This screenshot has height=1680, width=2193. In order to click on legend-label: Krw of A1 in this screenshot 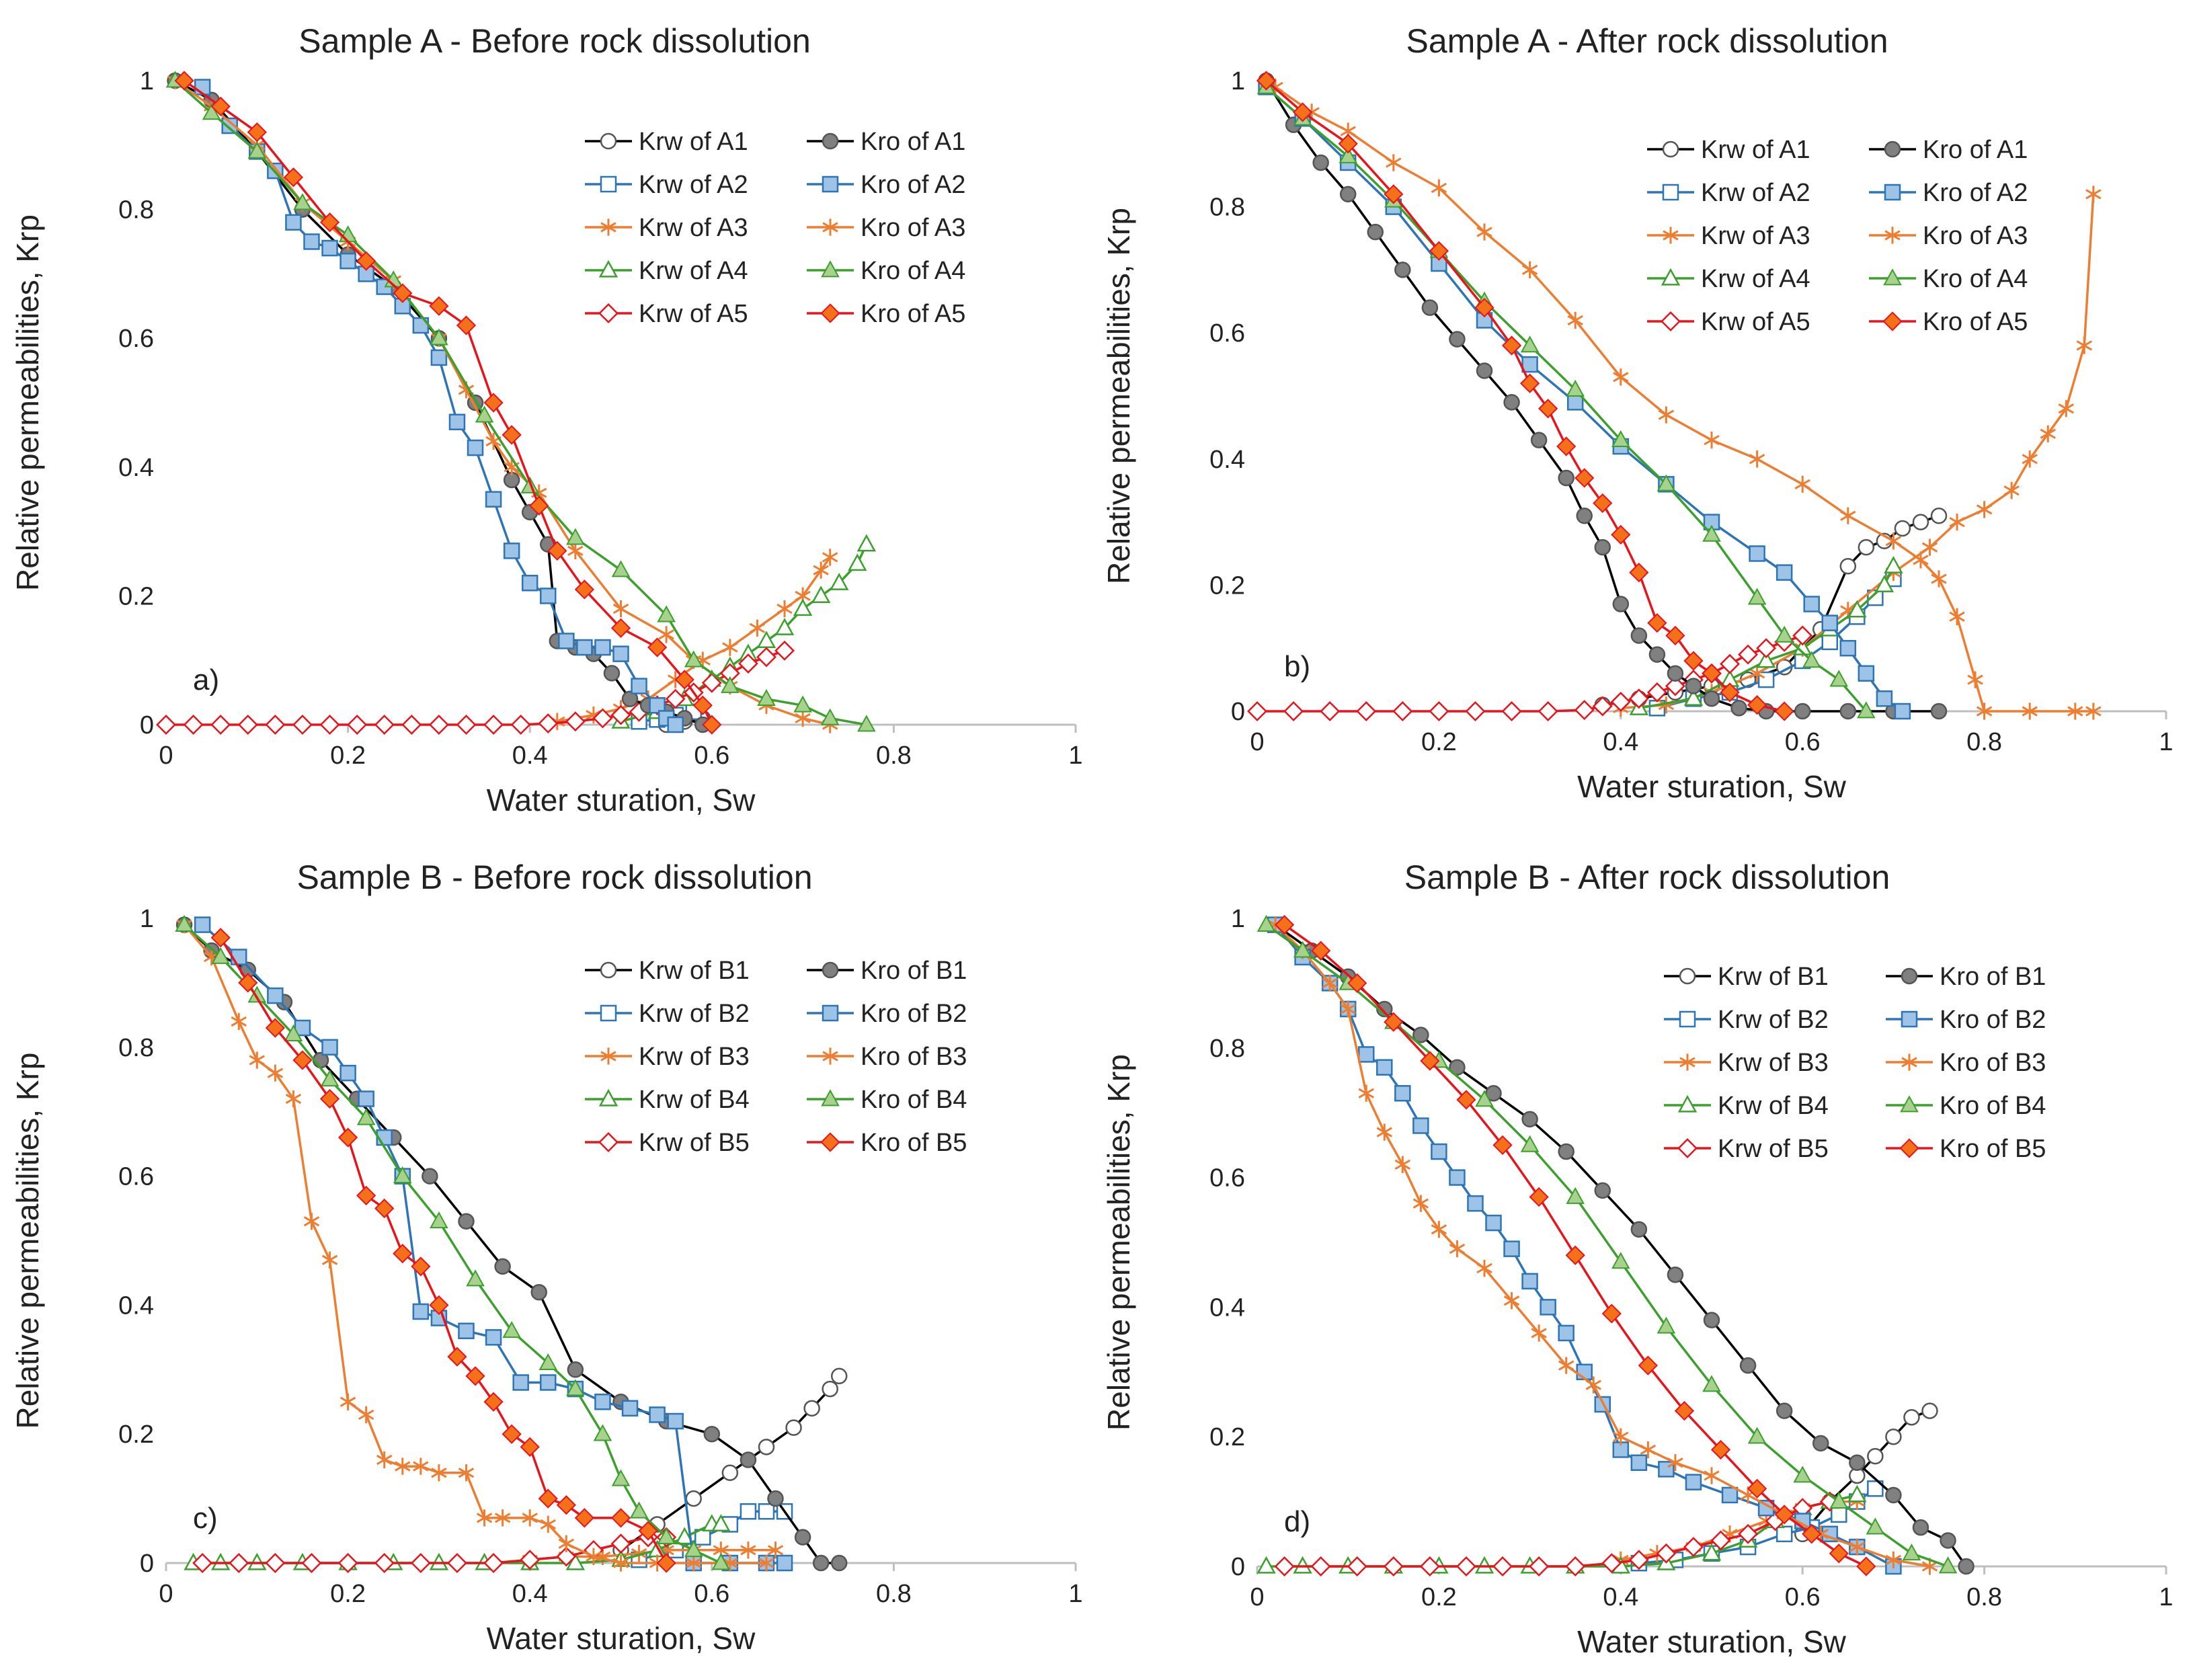, I will do `click(693, 142)`.